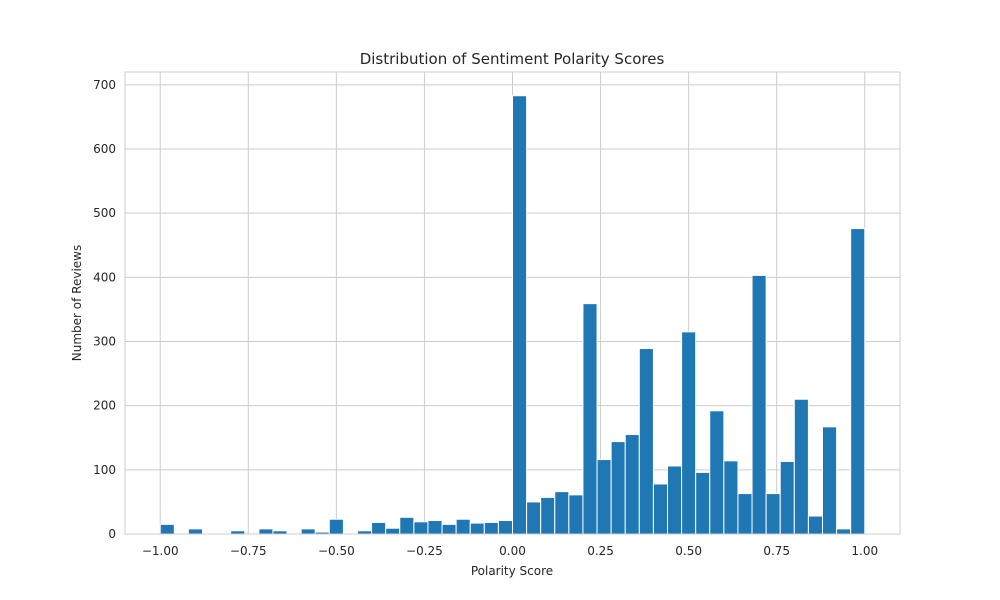 The image size is (1000, 600). Describe the element at coordinates (104, 342) in the screenshot. I see `y-tick-label: 300` at that location.